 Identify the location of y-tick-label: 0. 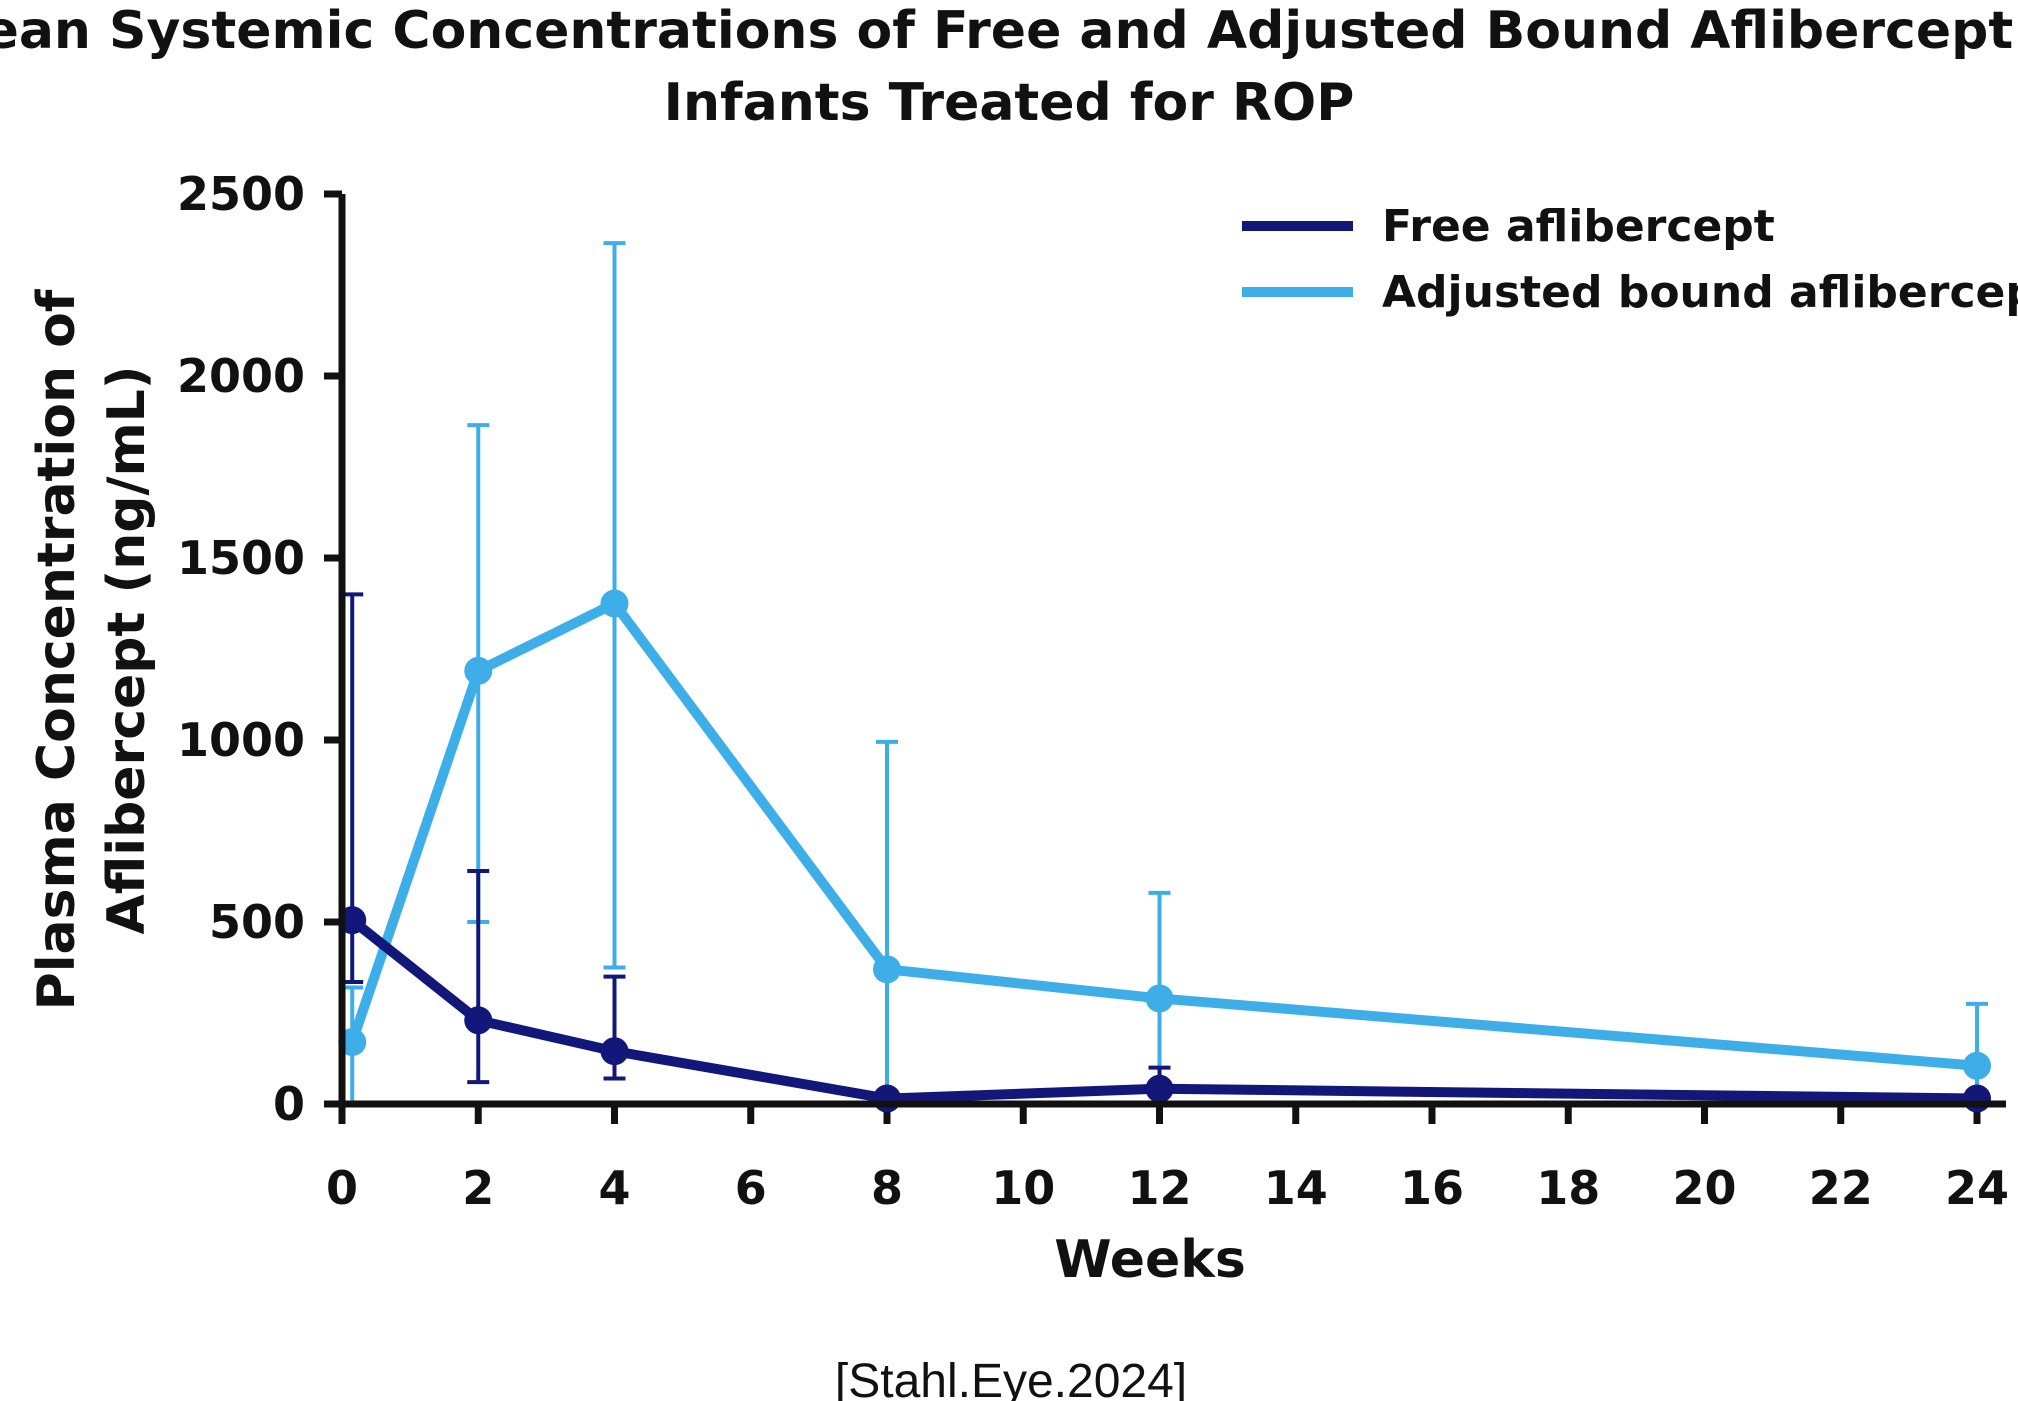
(289, 1104).